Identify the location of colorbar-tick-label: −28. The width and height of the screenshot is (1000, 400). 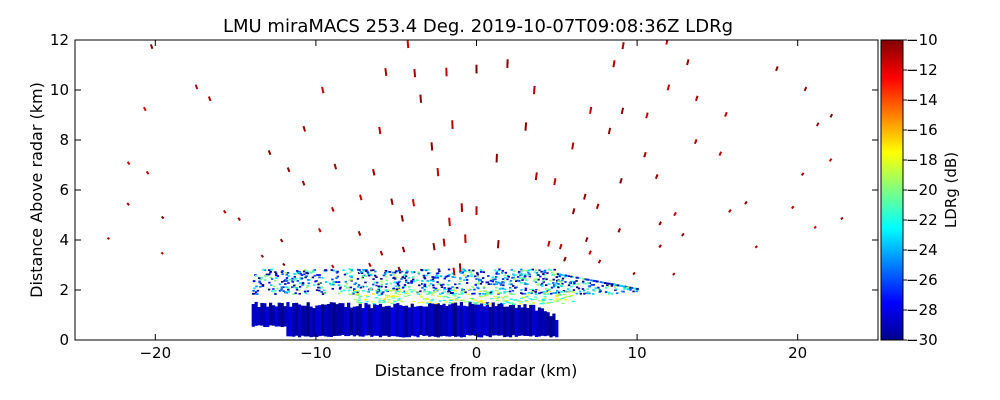
(922, 310).